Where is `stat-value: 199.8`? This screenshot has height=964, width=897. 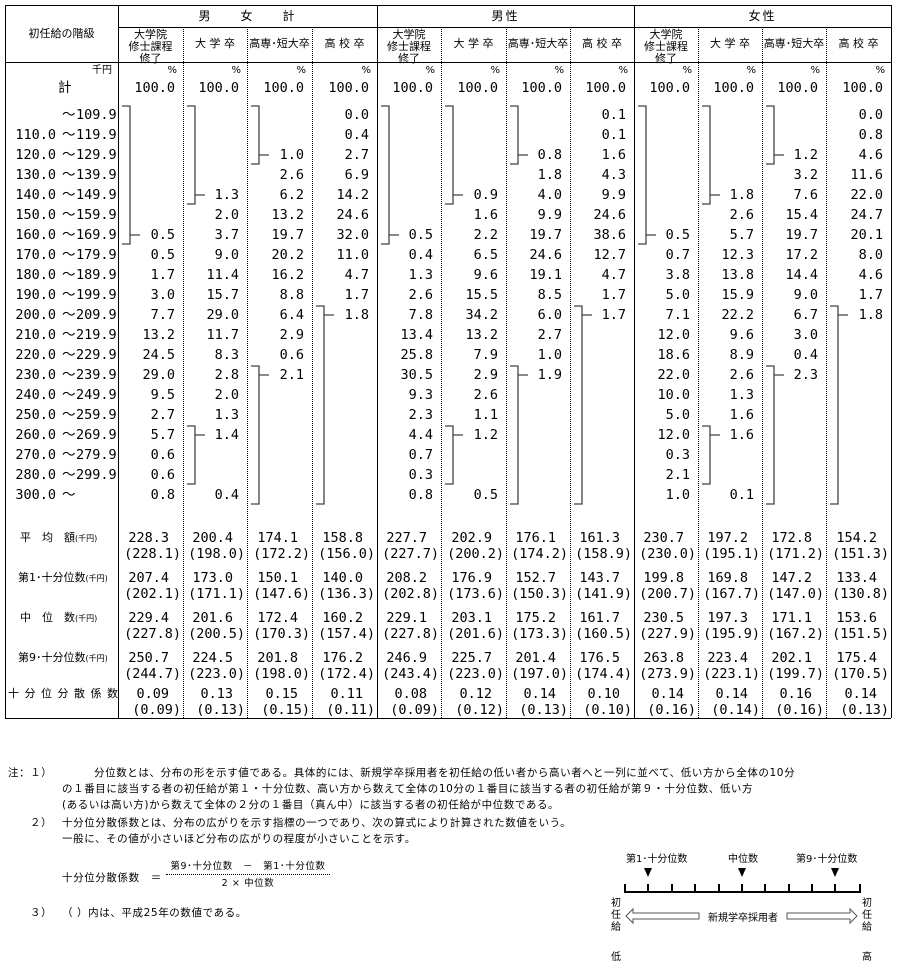
stat-value: 199.8 is located at coordinates (663, 578).